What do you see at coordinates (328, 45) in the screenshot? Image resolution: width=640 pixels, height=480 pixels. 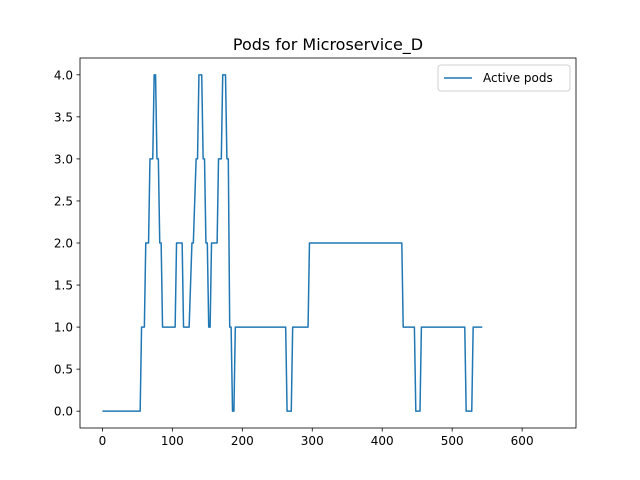 I see `chart-title: Pods for Microservice_D` at bounding box center [328, 45].